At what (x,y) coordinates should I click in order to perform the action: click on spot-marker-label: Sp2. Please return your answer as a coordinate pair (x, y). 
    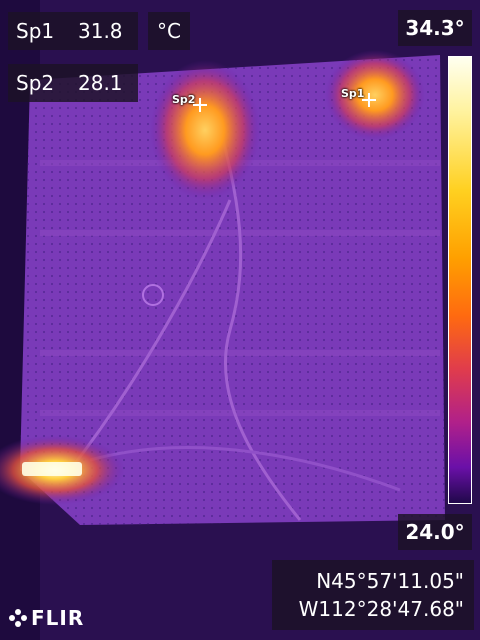
    Looking at the image, I should click on (184, 99).